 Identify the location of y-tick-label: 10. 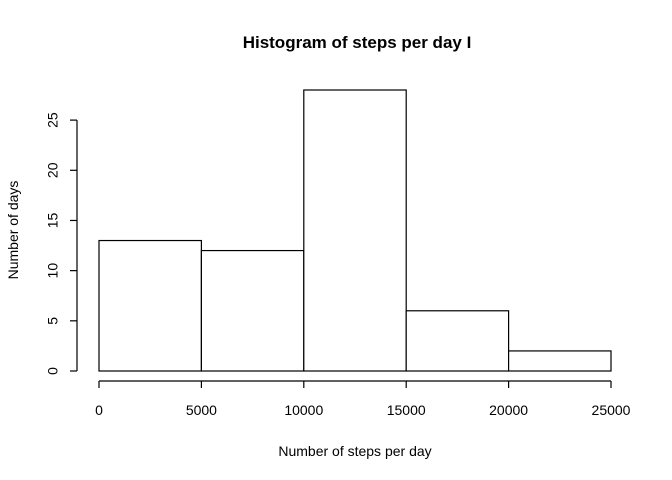
(53, 271).